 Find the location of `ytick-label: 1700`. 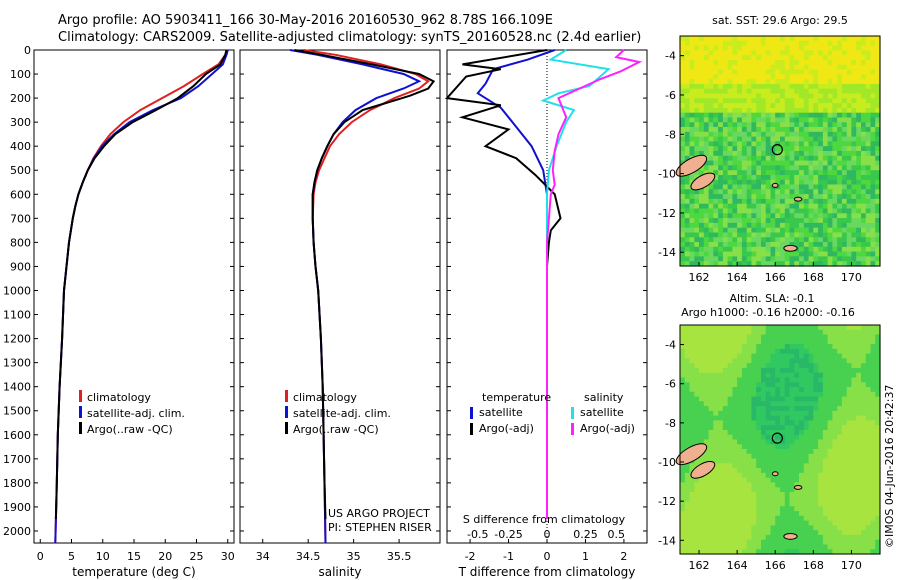

ytick-label: 1700 is located at coordinates (17, 459).